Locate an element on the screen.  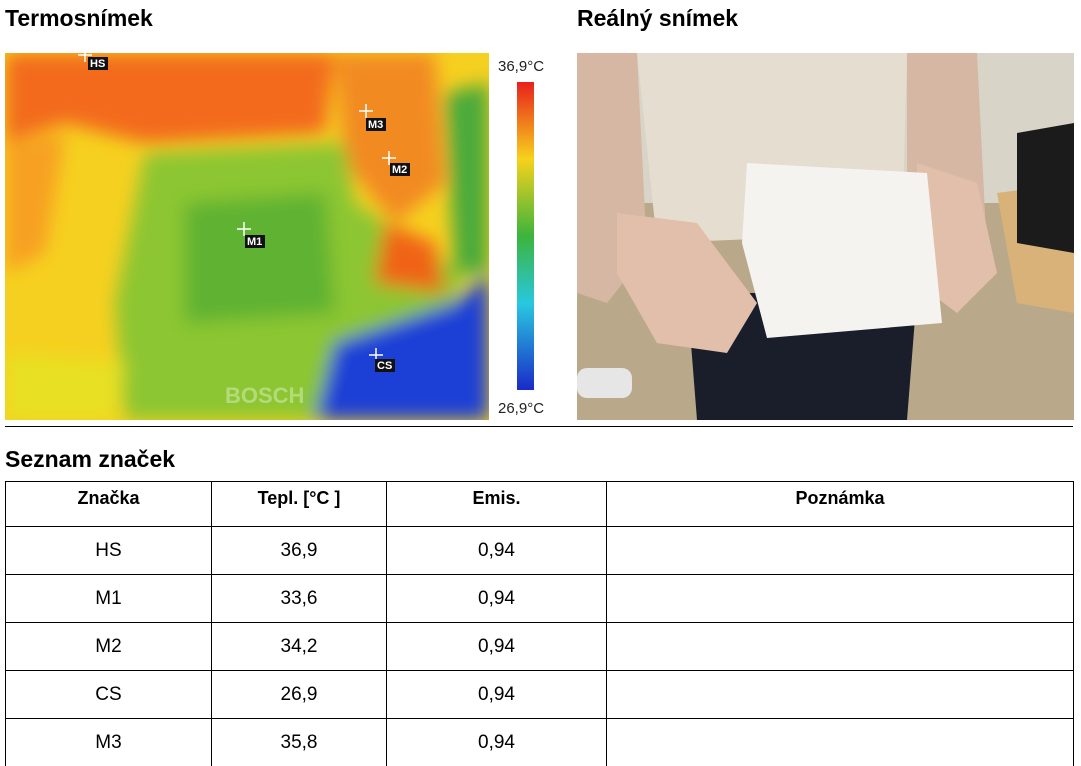
table-cell: 26,9 is located at coordinates (299, 694).